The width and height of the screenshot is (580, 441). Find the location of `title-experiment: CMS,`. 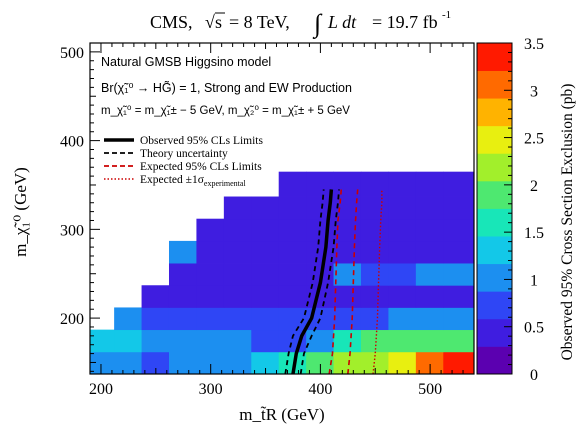

title-experiment: CMS, is located at coordinates (171, 22).